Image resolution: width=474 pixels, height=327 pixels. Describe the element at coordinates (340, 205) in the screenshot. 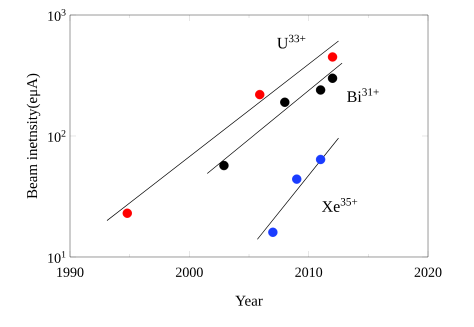

I see `annotation: Xe$^{35+}$` at that location.